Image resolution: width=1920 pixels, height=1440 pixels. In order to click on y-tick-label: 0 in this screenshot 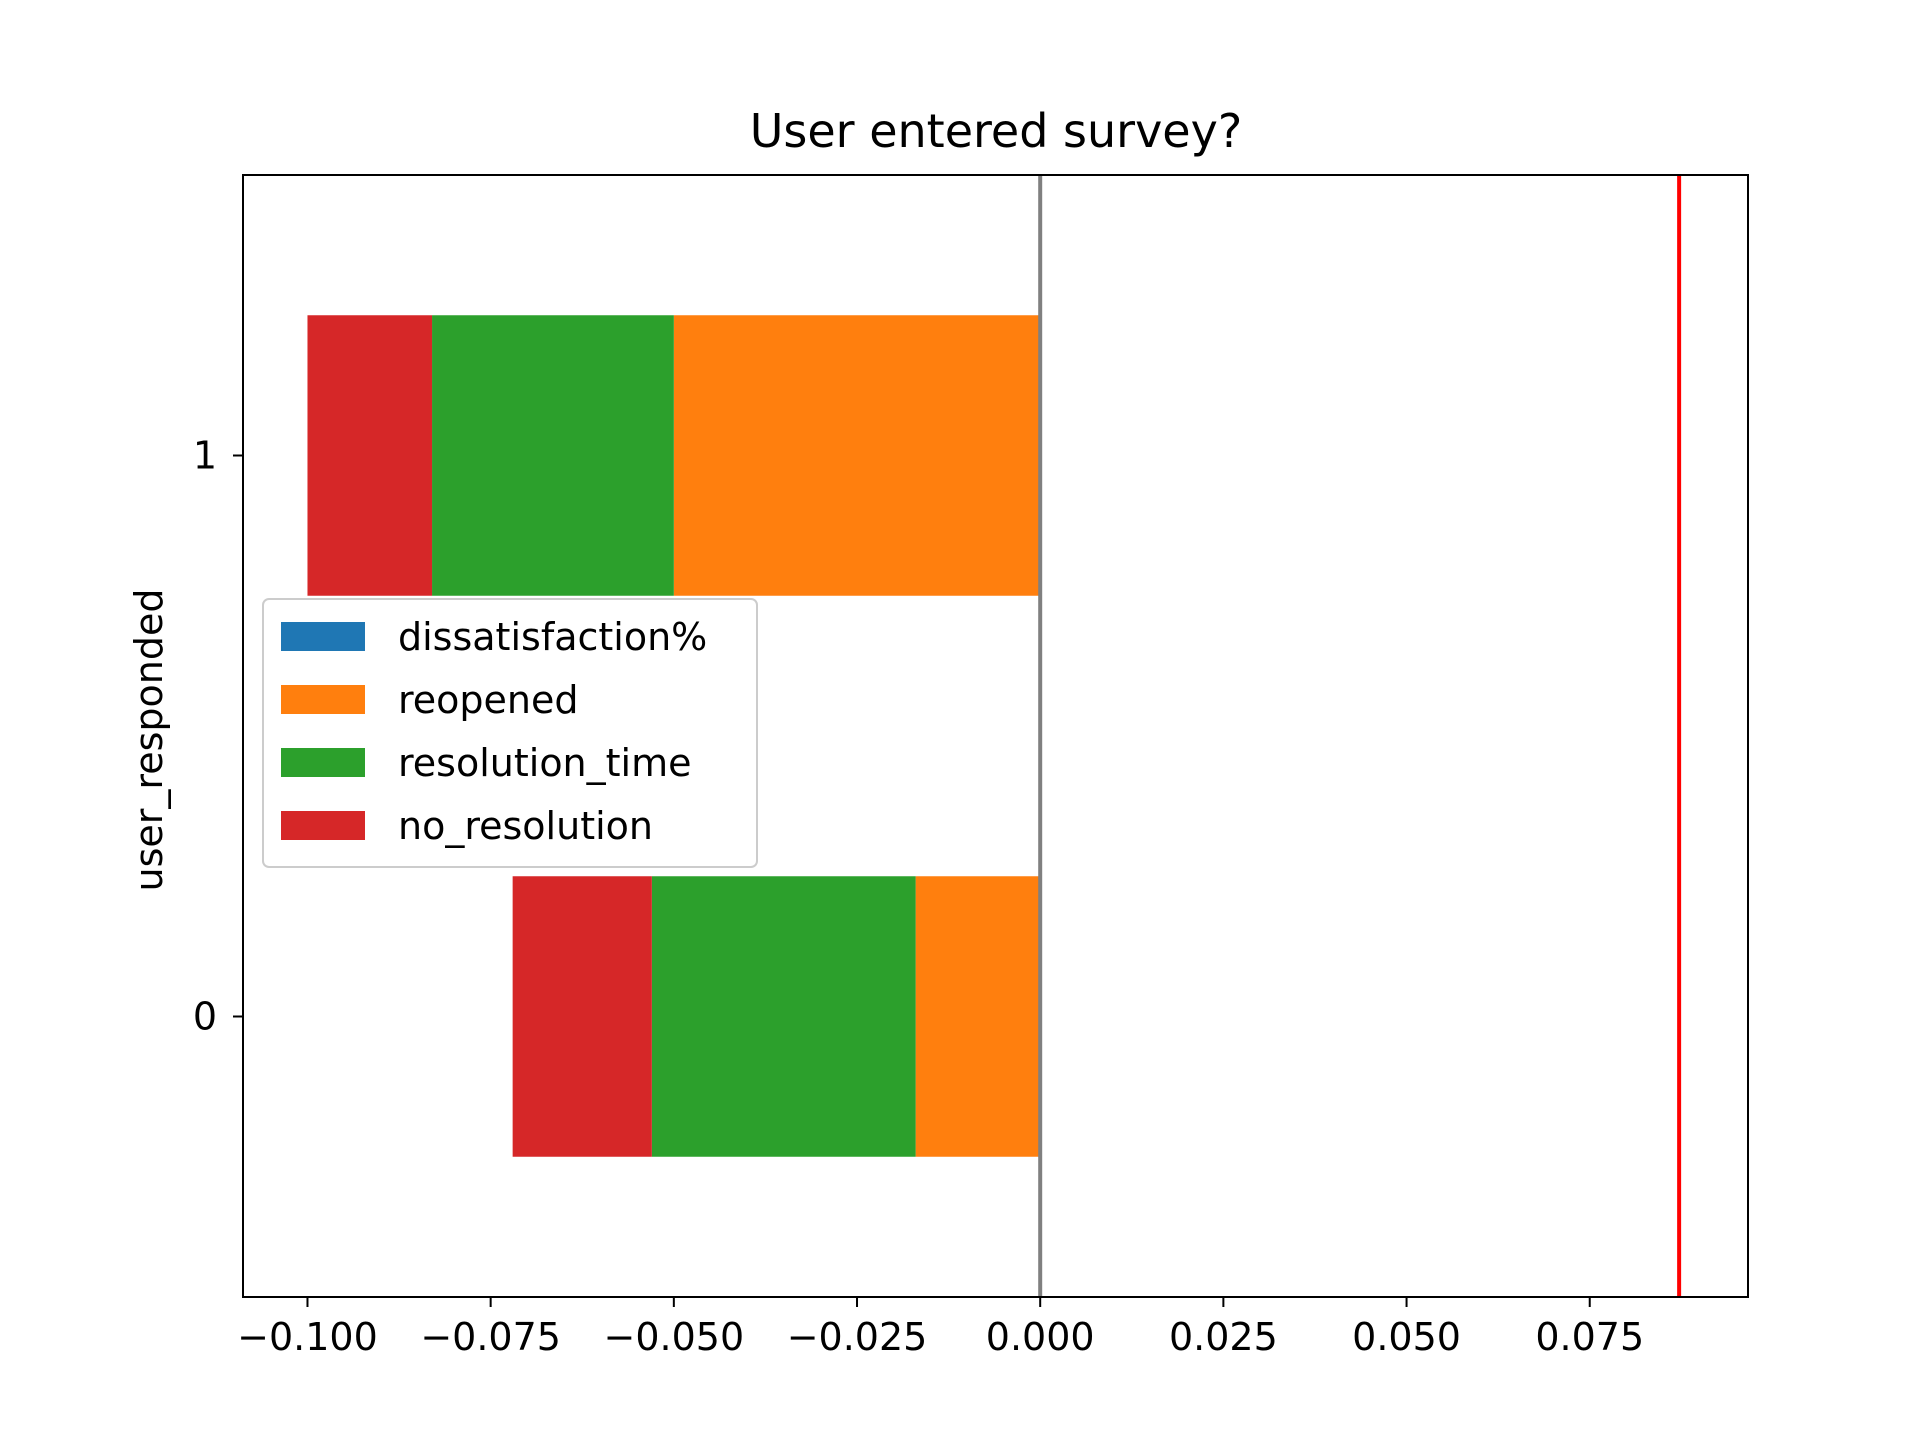, I will do `click(205, 1017)`.